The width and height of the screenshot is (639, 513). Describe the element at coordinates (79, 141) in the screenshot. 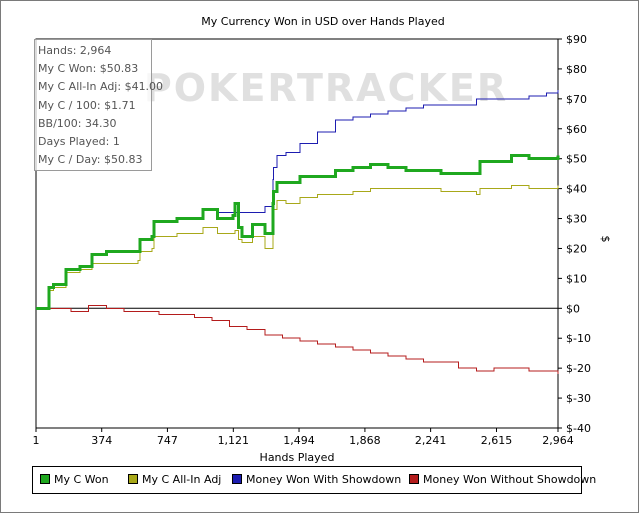

I see `stat-days-played: Days Played: 1` at that location.